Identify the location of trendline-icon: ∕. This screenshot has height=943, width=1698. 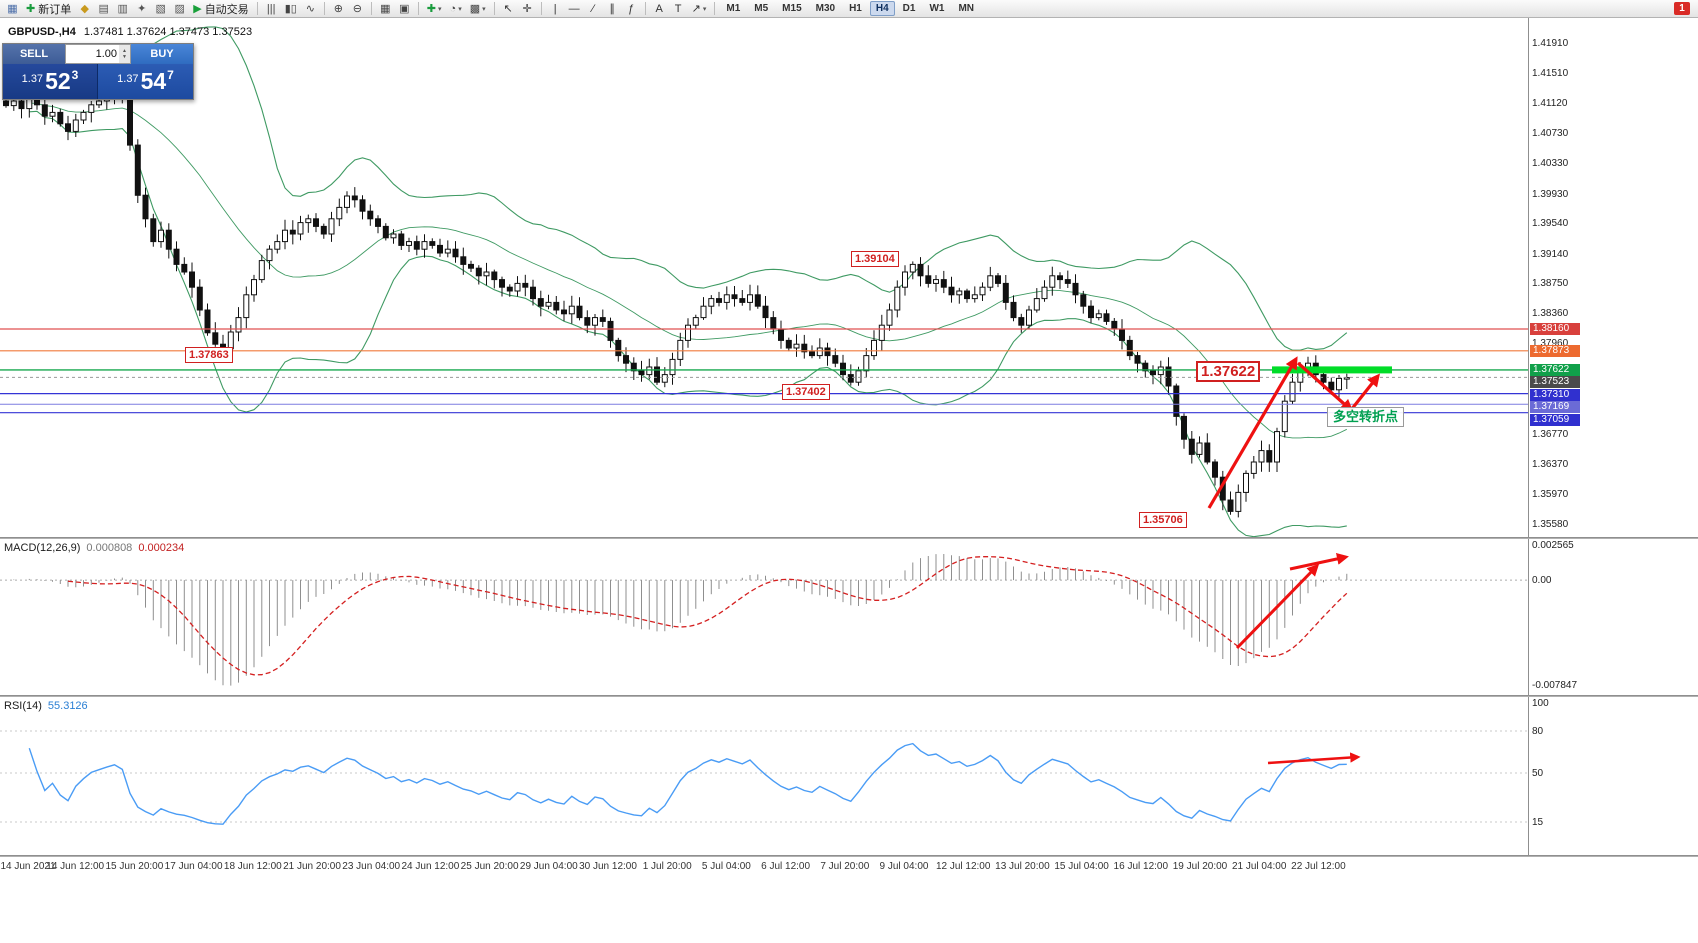
(593, 8).